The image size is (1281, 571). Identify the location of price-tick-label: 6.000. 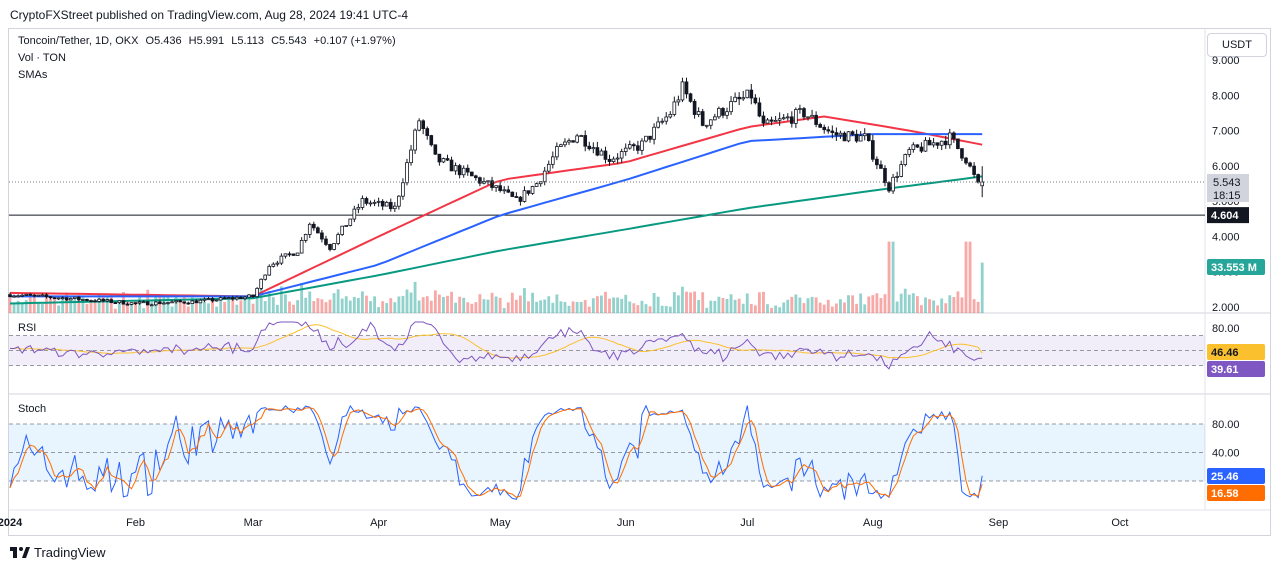
(1226, 167).